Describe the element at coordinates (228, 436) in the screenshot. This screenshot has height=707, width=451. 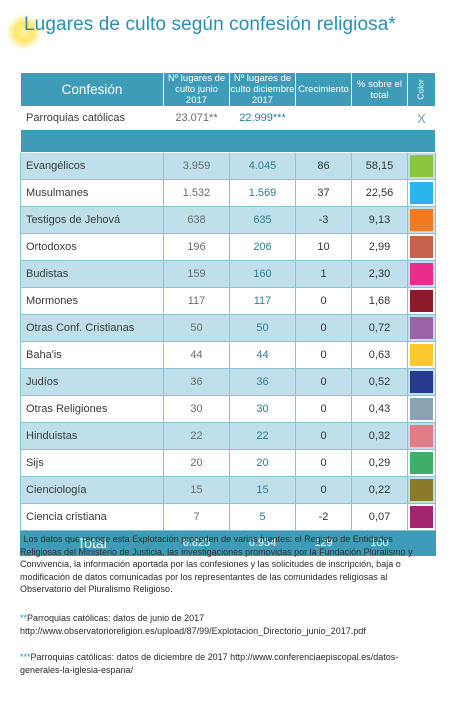
I see `table-row: Hinduistas 22 22 0 0,32` at that location.